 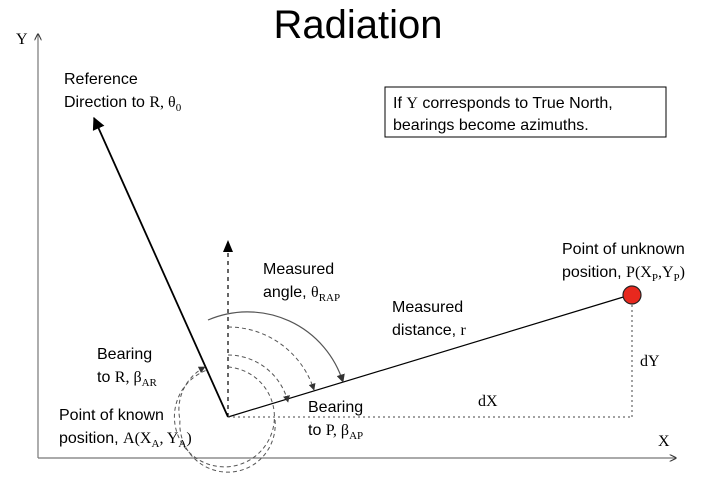 What do you see at coordinates (123, 92) in the screenshot?
I see `reference-label: Reference Direction to R, θ0` at bounding box center [123, 92].